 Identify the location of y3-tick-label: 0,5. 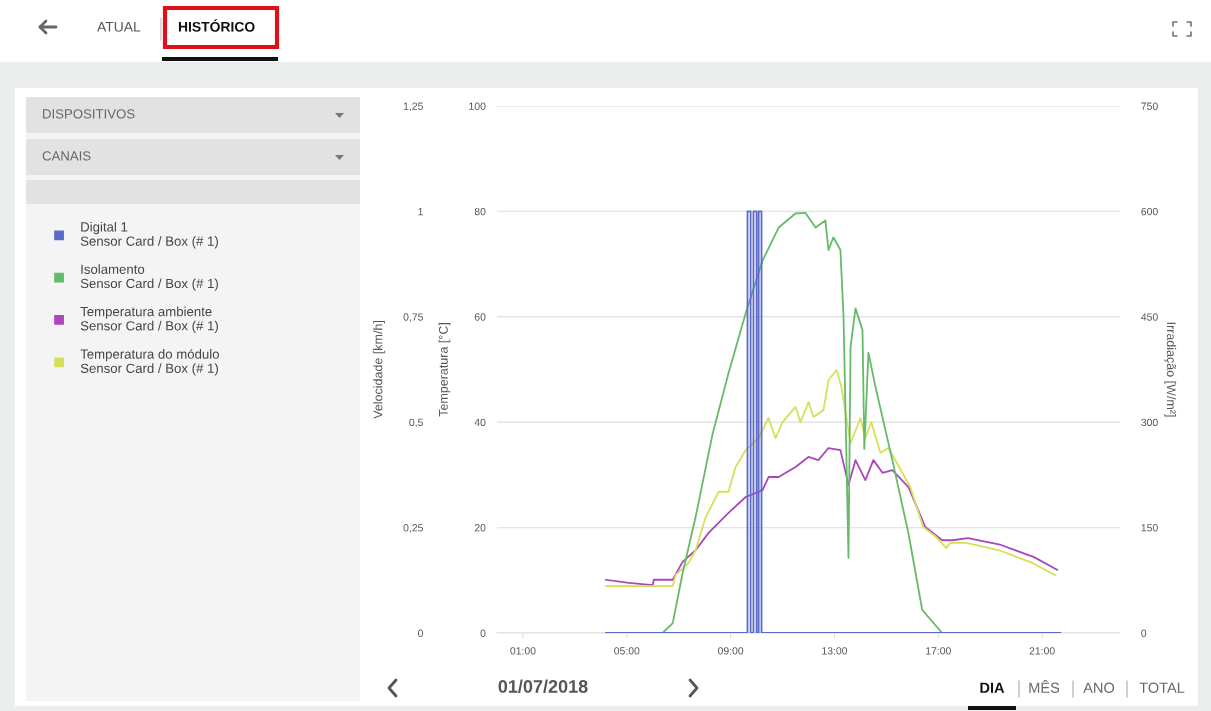
(416, 423).